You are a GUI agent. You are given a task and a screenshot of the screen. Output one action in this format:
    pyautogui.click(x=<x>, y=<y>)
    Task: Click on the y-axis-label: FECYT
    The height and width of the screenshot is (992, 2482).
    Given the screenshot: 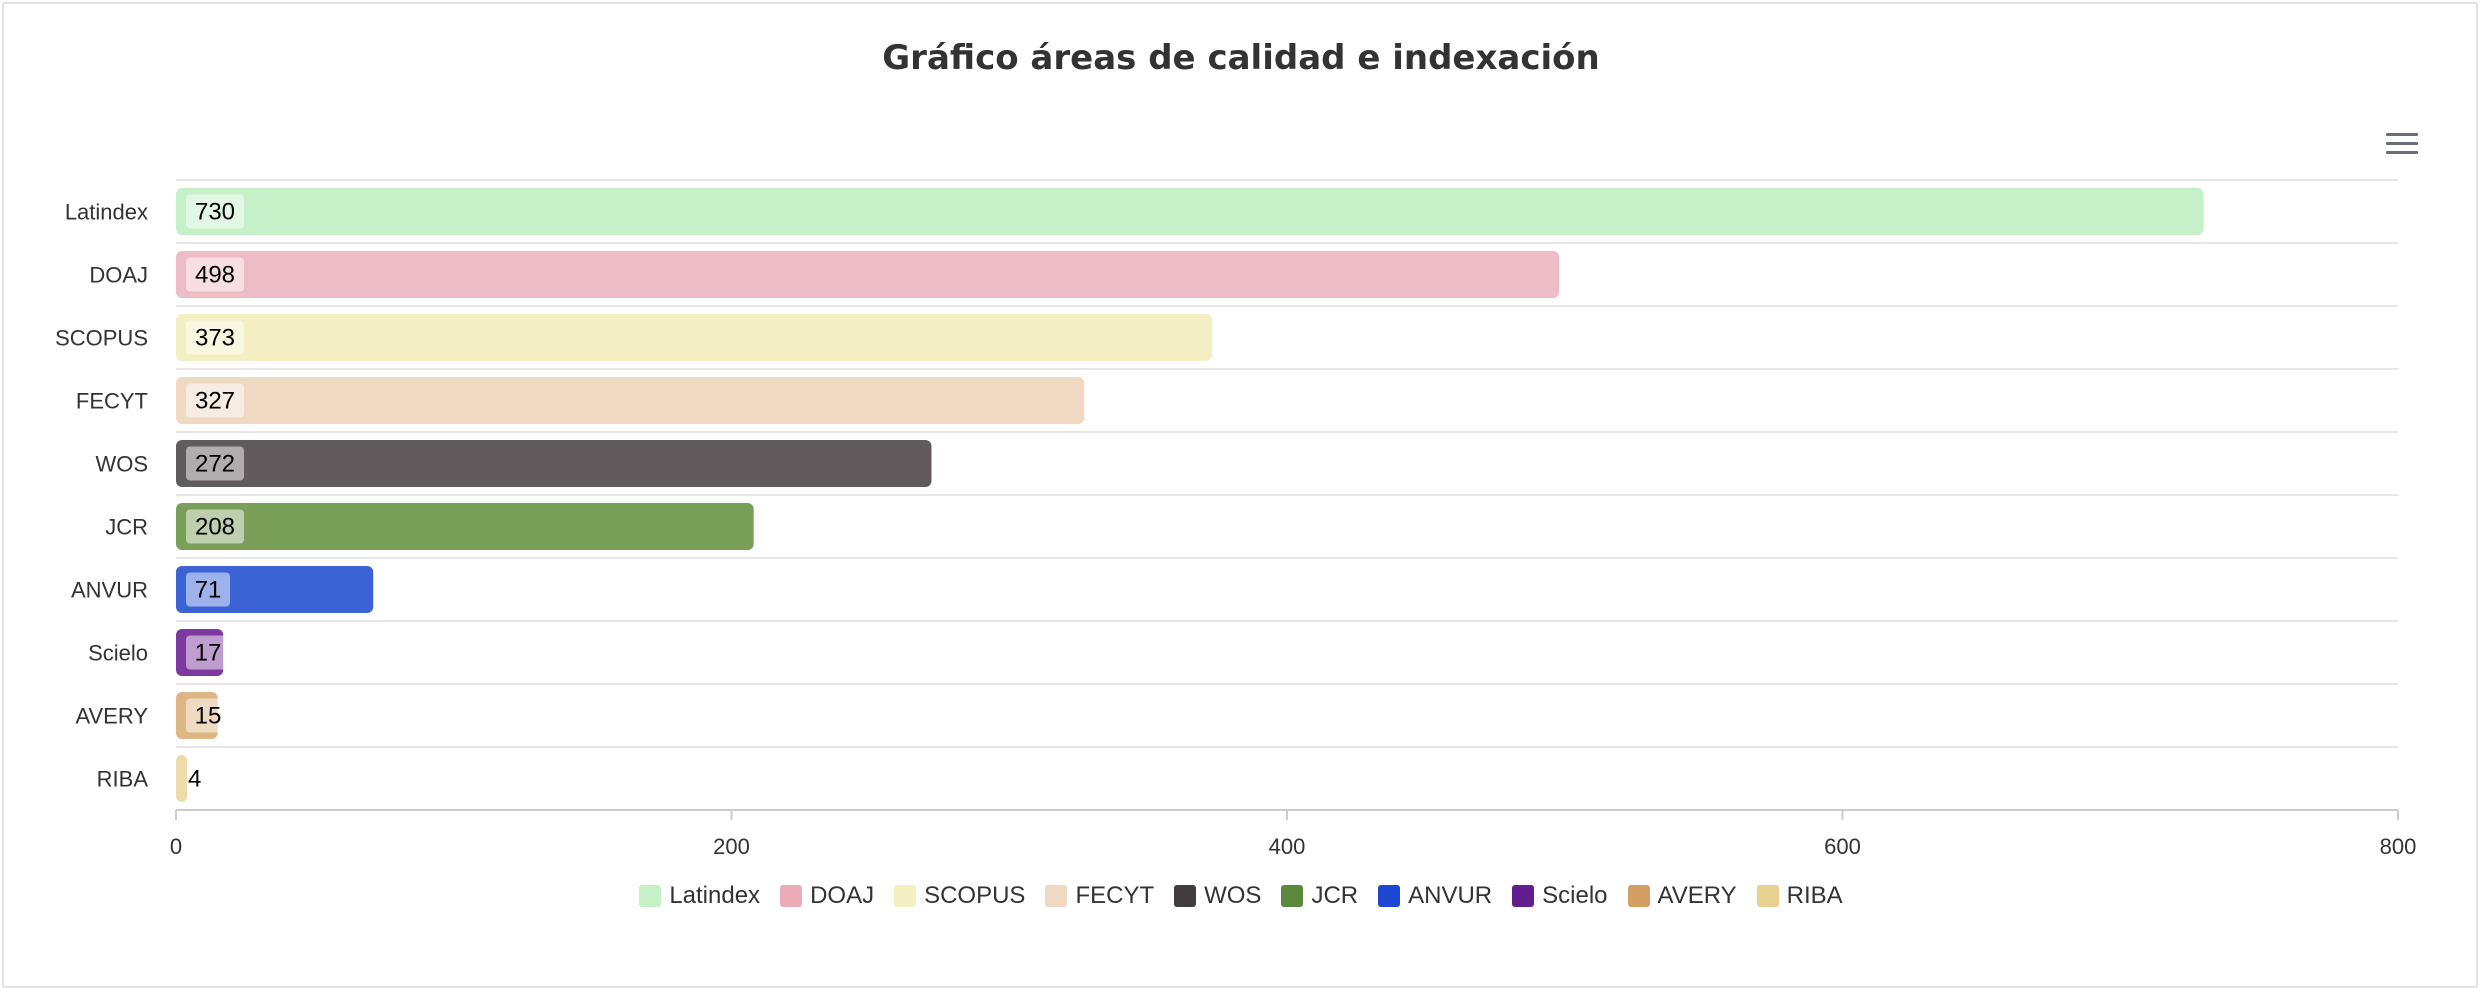 What is the action you would take?
    pyautogui.click(x=112, y=401)
    